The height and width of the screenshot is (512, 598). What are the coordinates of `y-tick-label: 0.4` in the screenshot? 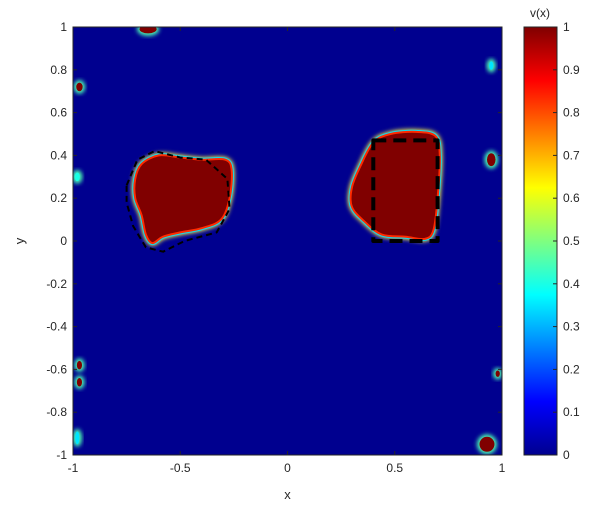 It's located at (58, 155).